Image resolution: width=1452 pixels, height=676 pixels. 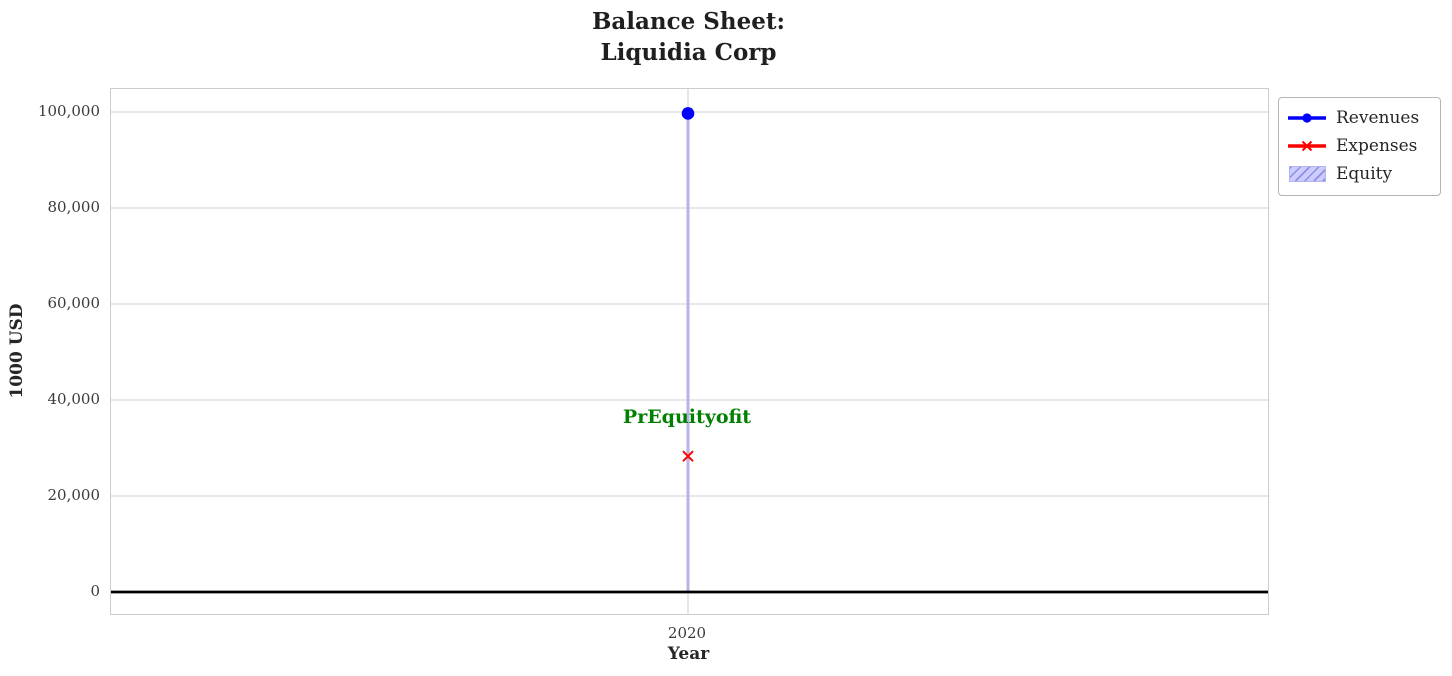 I want to click on y-tick-label: 60,000, so click(x=74, y=303).